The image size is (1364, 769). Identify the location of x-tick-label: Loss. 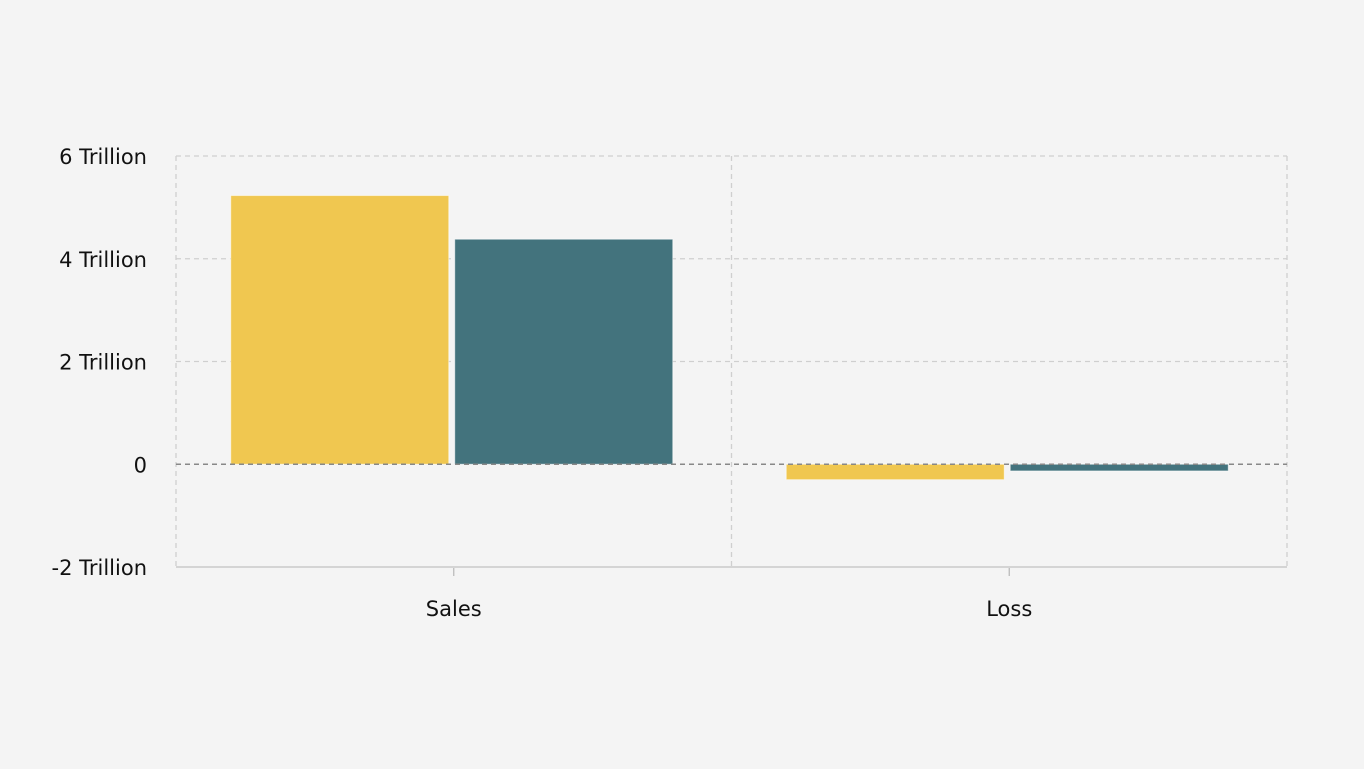
(1009, 609).